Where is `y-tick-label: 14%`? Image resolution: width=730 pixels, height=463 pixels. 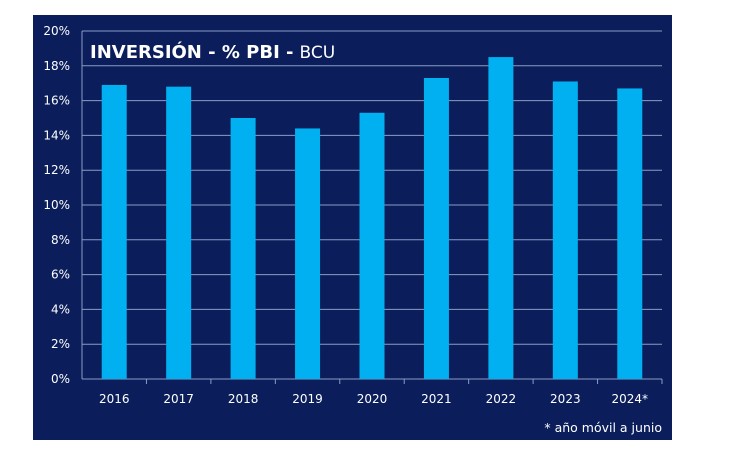
y-tick-label: 14% is located at coordinates (56, 135).